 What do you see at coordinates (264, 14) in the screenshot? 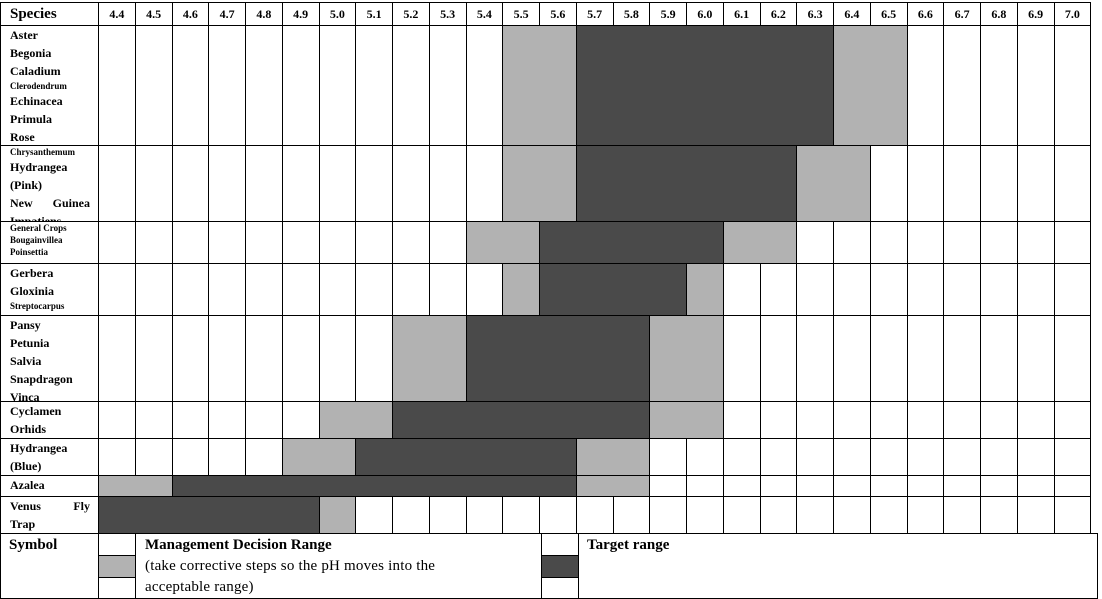
I see `ph-header-cell: 4.8` at bounding box center [264, 14].